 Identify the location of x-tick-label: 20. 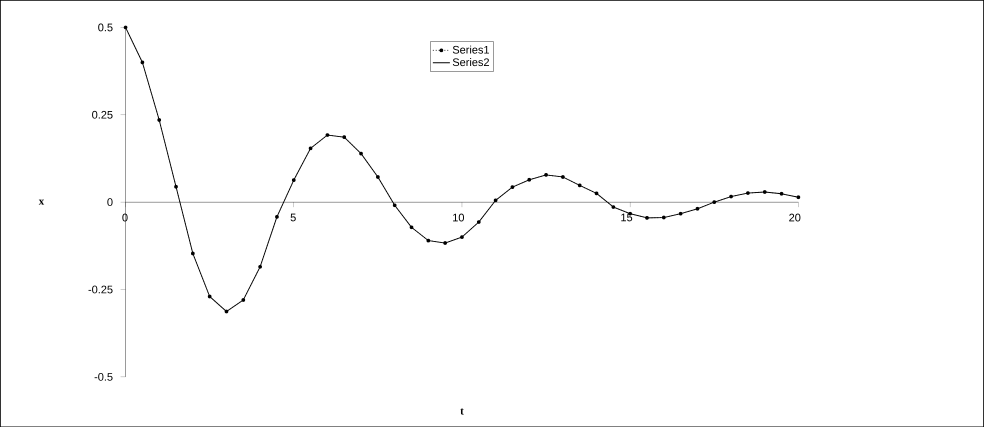
(794, 218).